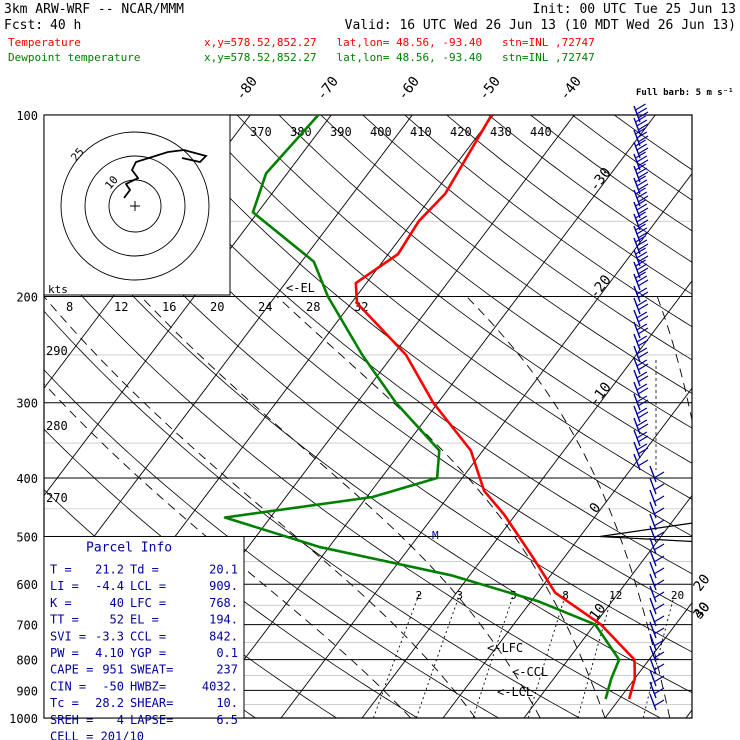 This screenshot has width=740, height=740. What do you see at coordinates (64, 620) in the screenshot?
I see `parcel-label: TT =` at bounding box center [64, 620].